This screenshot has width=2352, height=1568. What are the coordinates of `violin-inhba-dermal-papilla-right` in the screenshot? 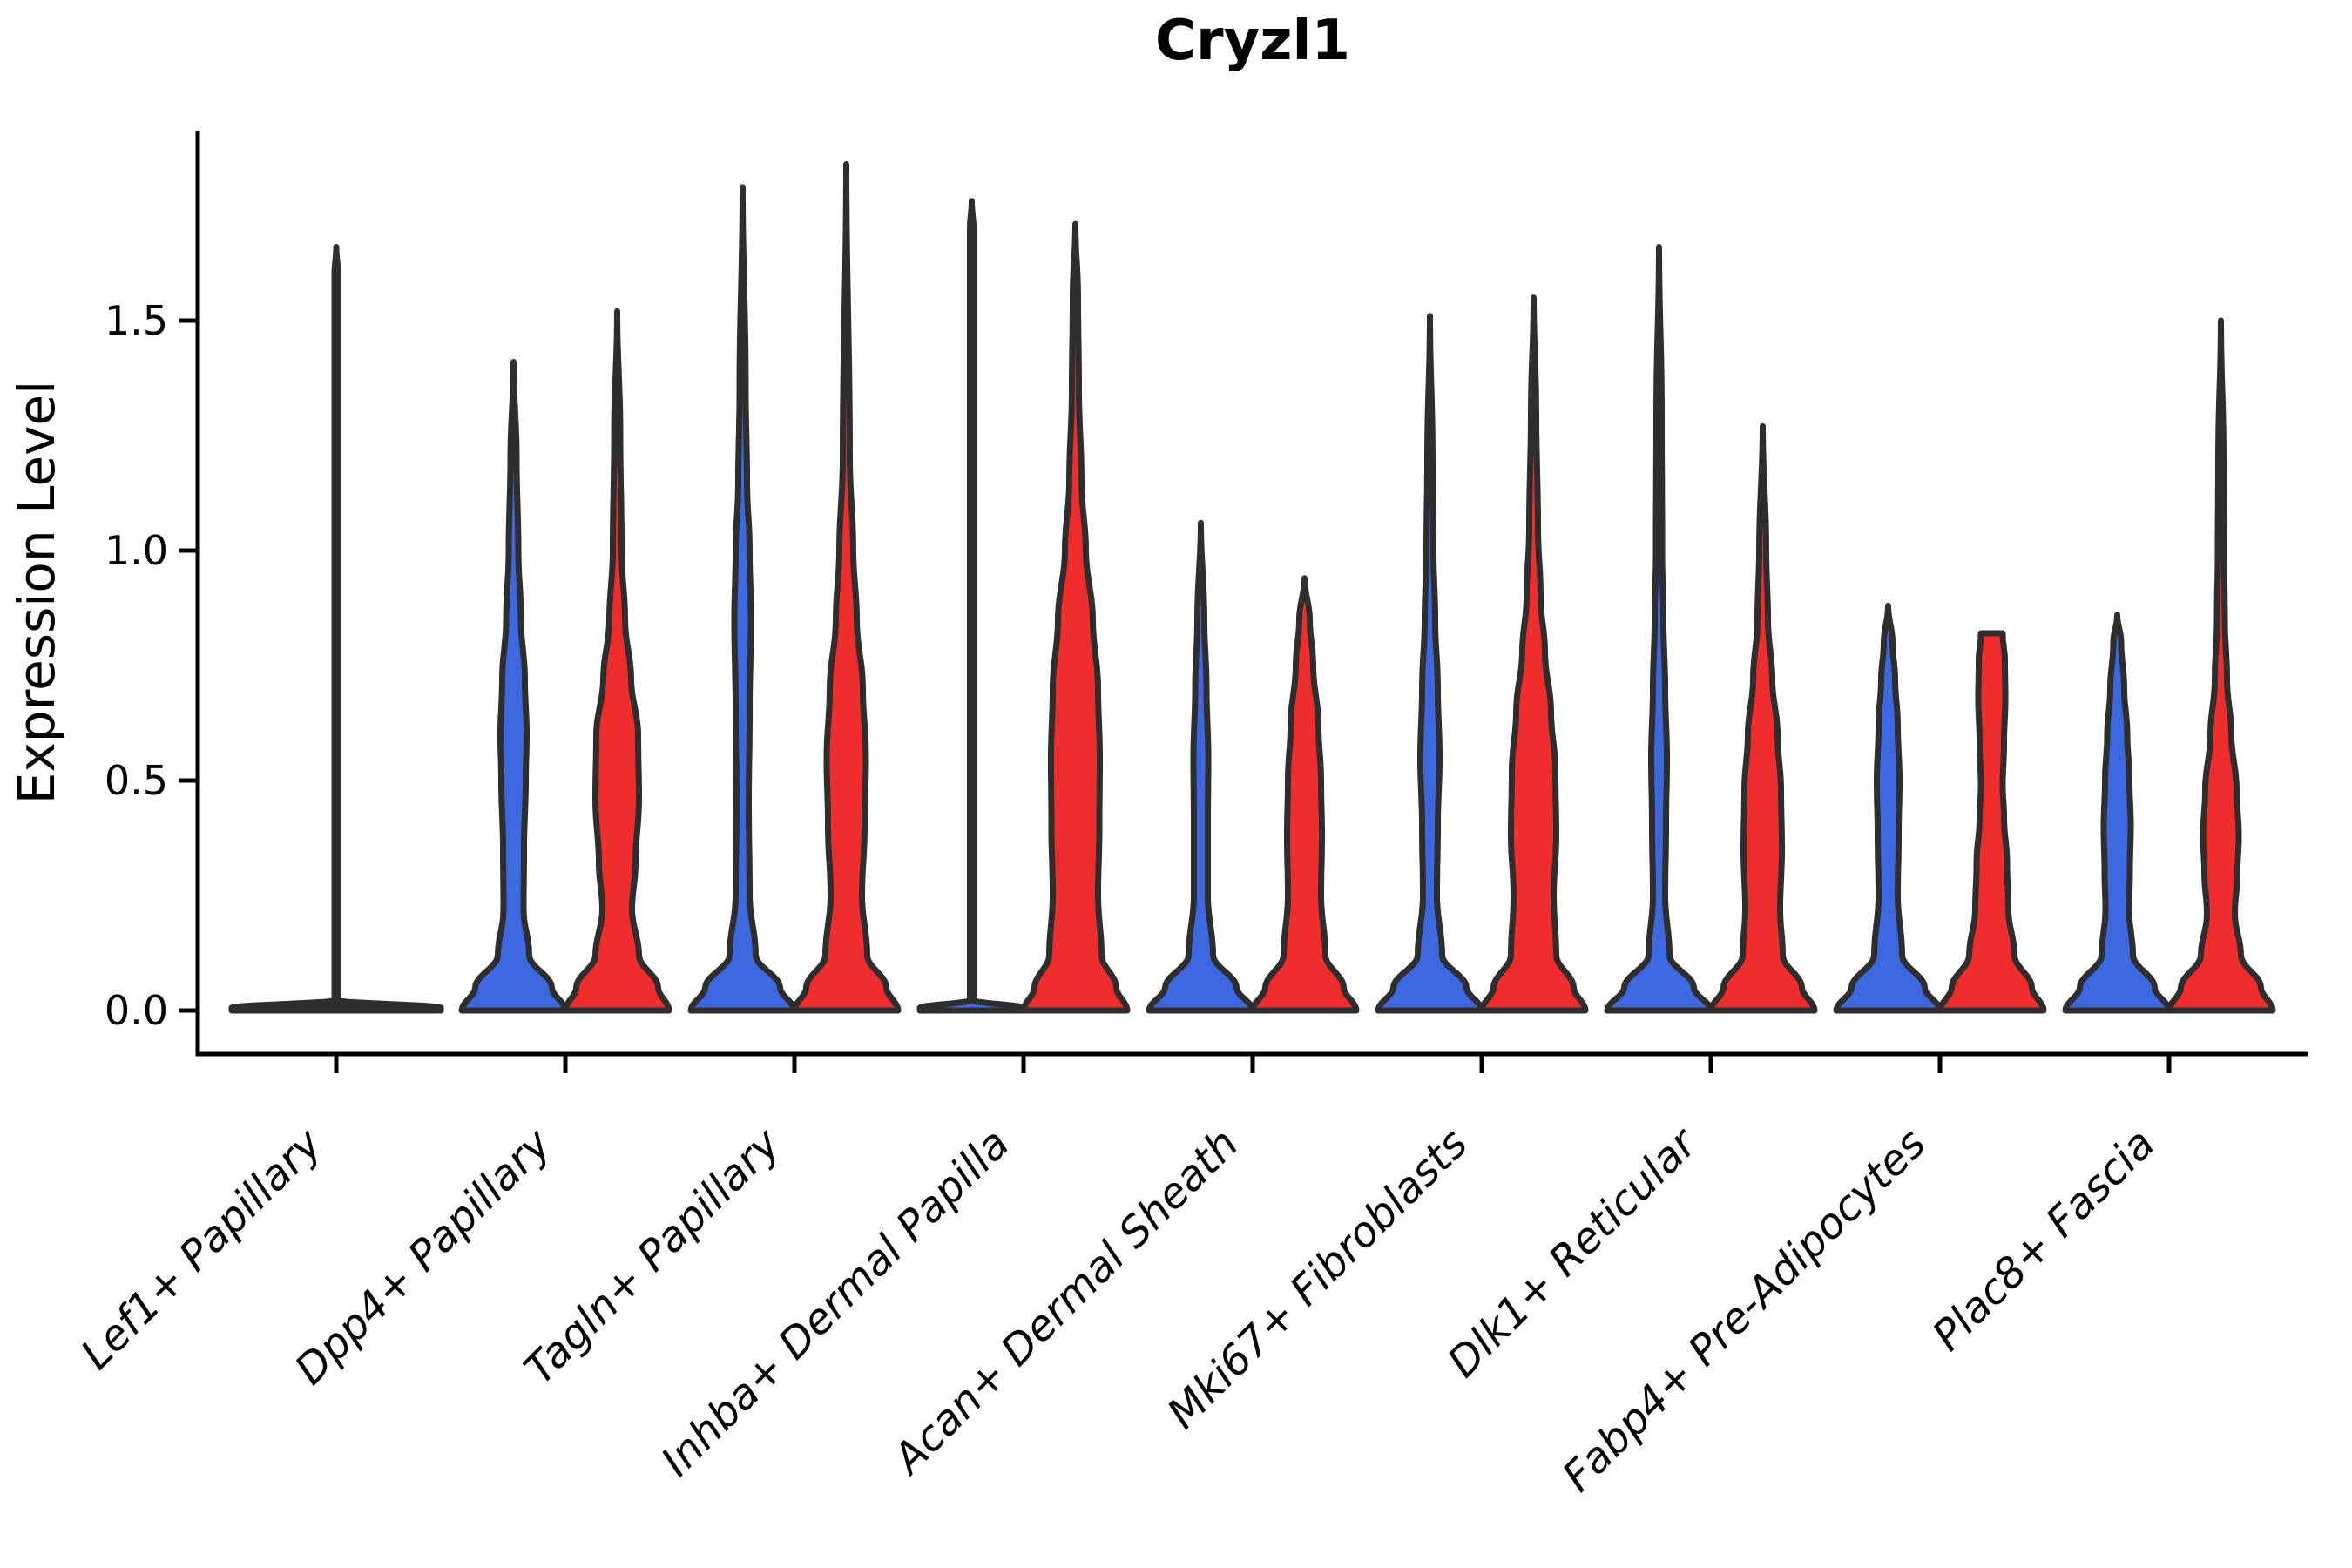 It's located at (1075, 617).